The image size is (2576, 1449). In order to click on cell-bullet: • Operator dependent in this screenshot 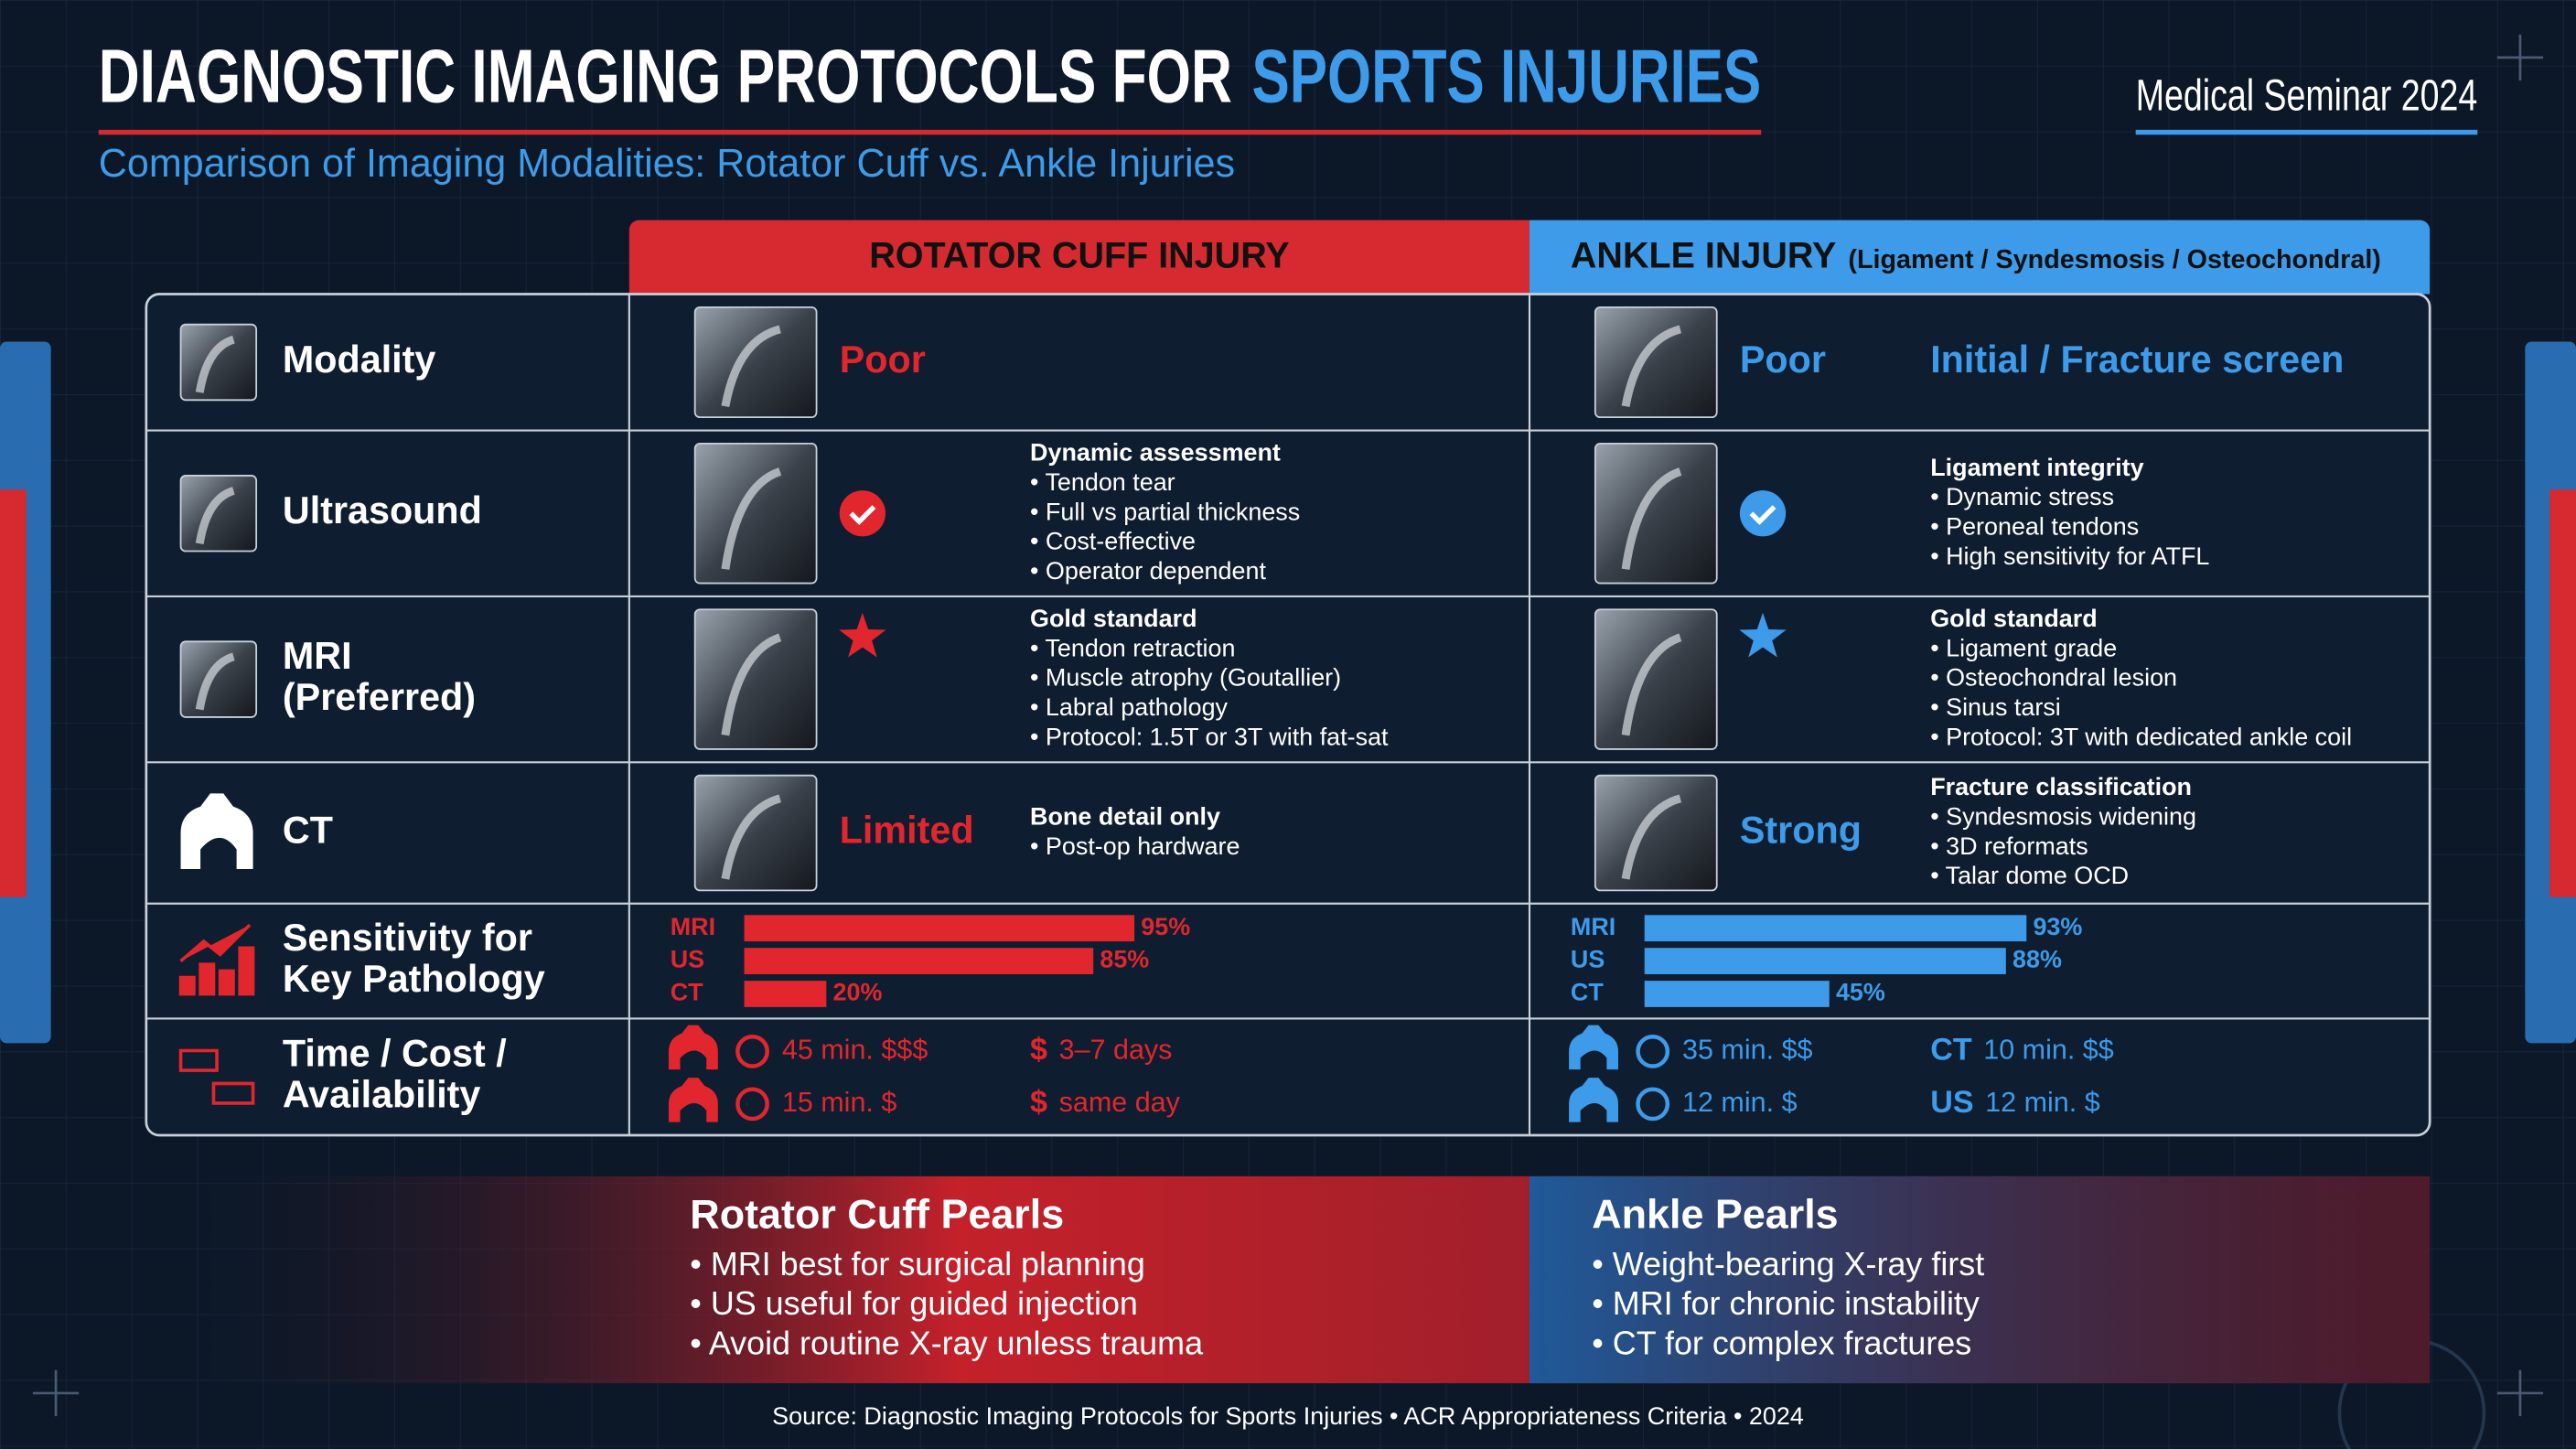, I will do `click(1148, 571)`.